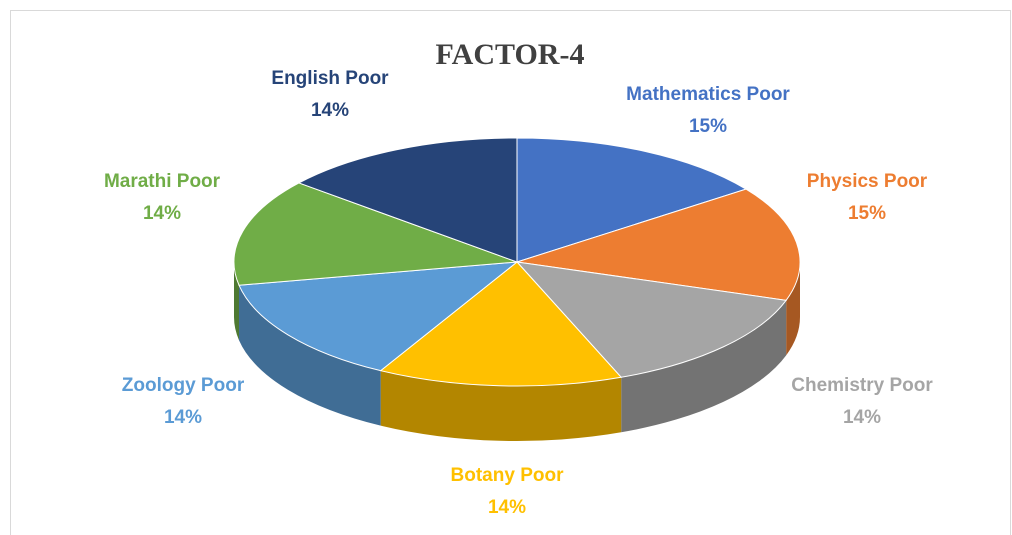 The height and width of the screenshot is (535, 1012). Describe the element at coordinates (507, 492) in the screenshot. I see `data-label: Botany Poor 14%` at that location.